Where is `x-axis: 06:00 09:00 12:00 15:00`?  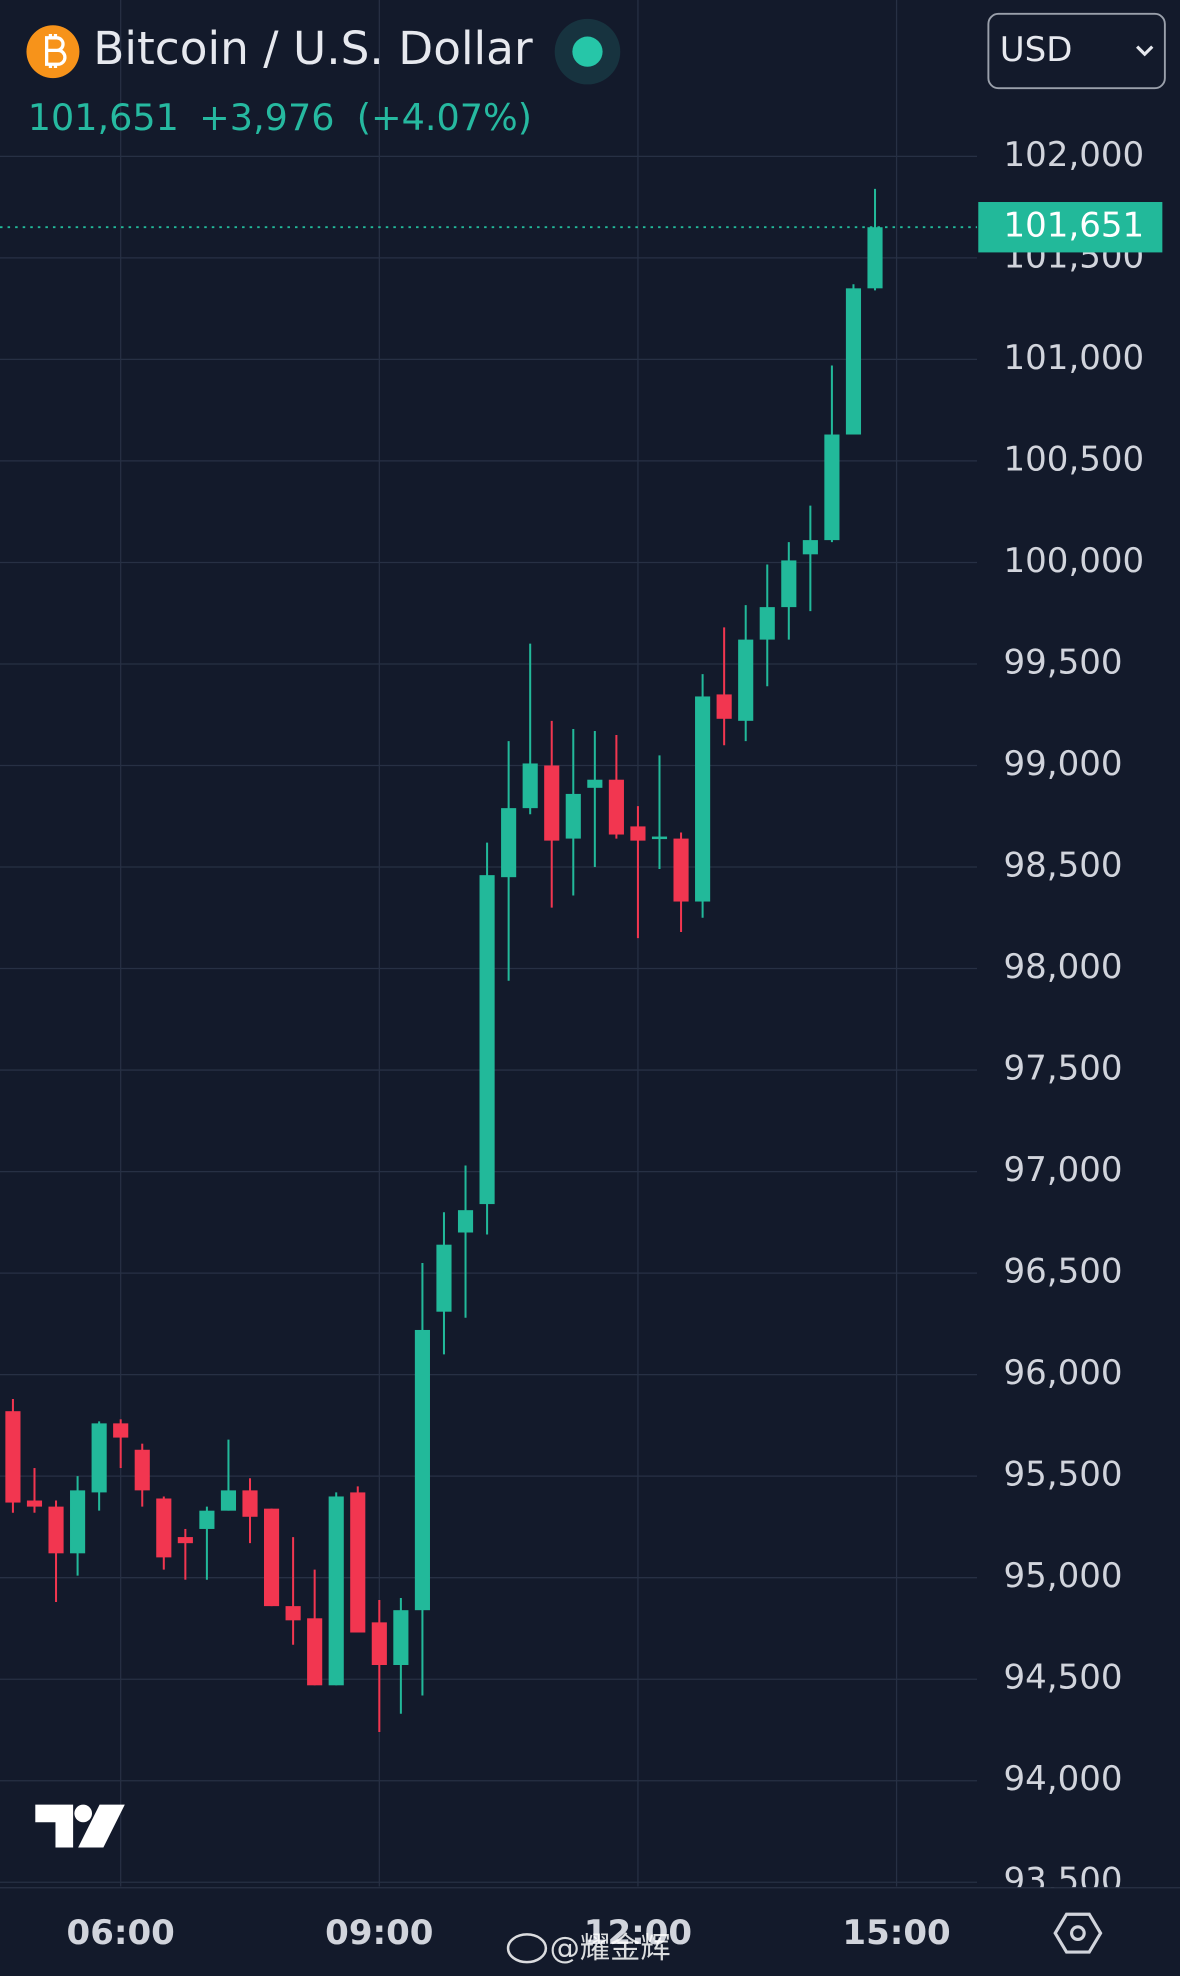 x-axis: 06:00 09:00 12:00 15:00 is located at coordinates (509, 1933).